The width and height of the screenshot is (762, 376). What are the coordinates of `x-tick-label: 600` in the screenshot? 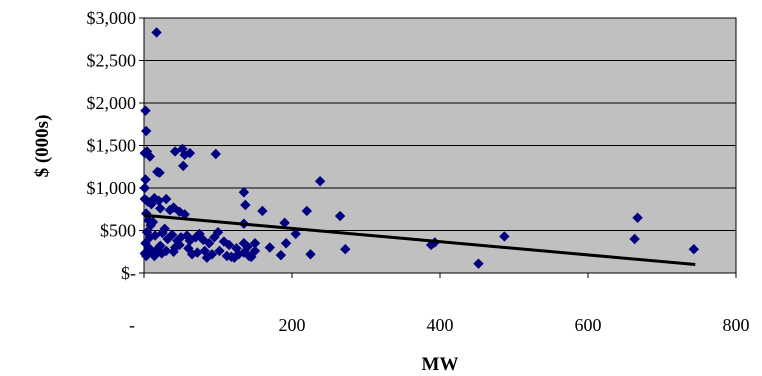 It's located at (588, 325).